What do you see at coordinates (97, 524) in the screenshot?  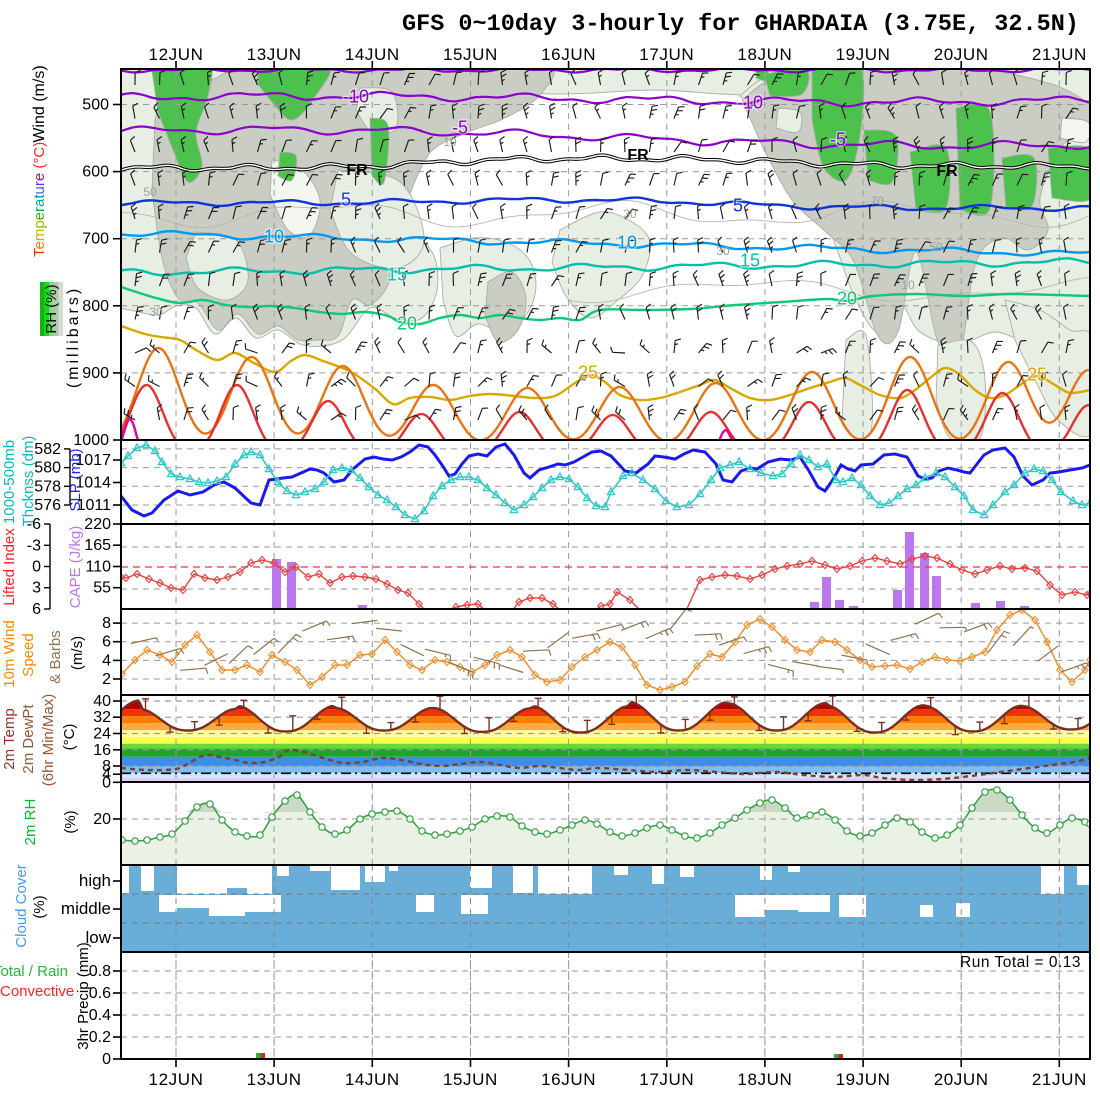 I see `svg-text: 220` at bounding box center [97, 524].